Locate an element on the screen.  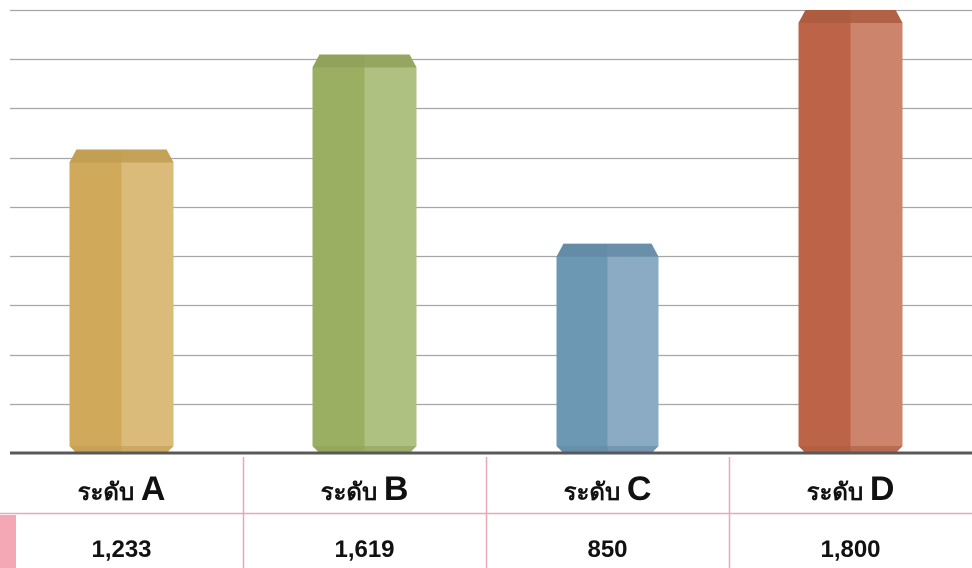
bar-B-base is located at coordinates (364, 449).